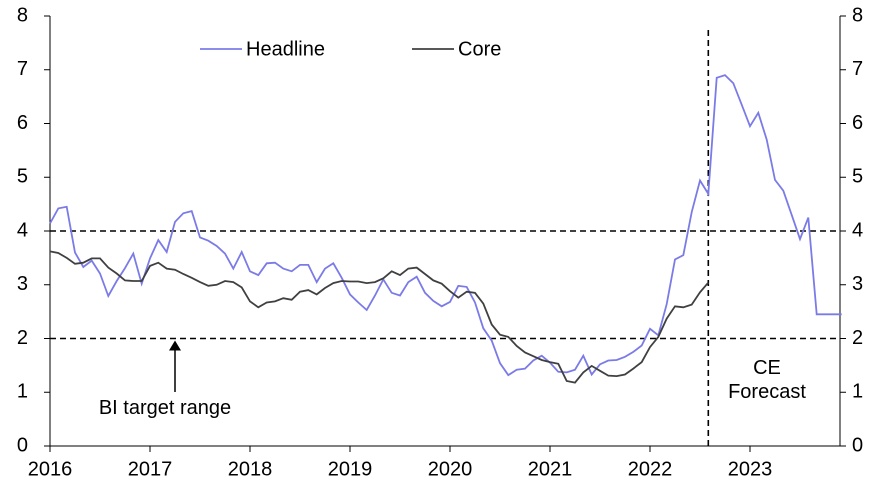 The image size is (883, 497). What do you see at coordinates (857, 338) in the screenshot?
I see `y2-tick-label: 2` at bounding box center [857, 338].